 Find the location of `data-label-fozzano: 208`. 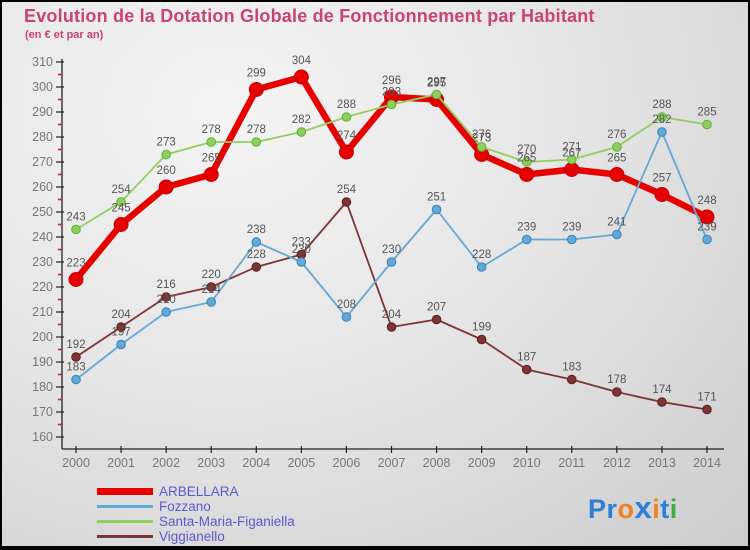

data-label-fozzano: 208 is located at coordinates (346, 305).